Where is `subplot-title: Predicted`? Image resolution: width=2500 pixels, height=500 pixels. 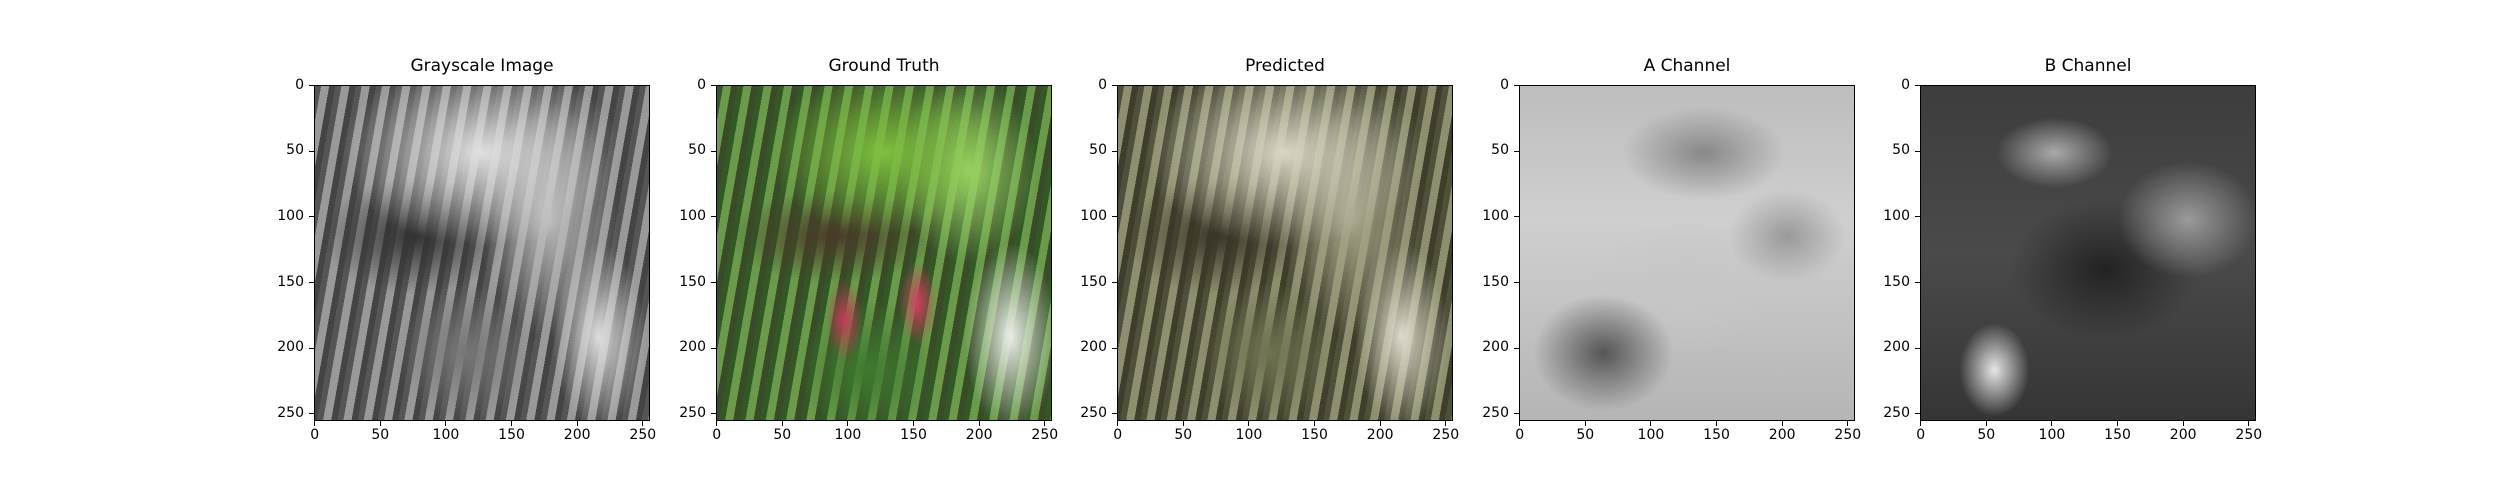 subplot-title: Predicted is located at coordinates (1285, 66).